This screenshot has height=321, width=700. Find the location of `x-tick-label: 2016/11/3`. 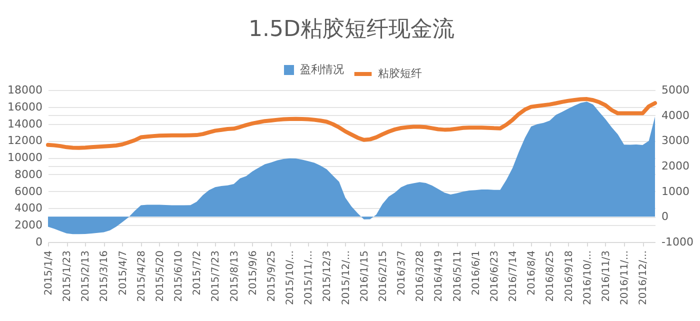

x-tick-label: 2016/11/3 is located at coordinates (606, 276).